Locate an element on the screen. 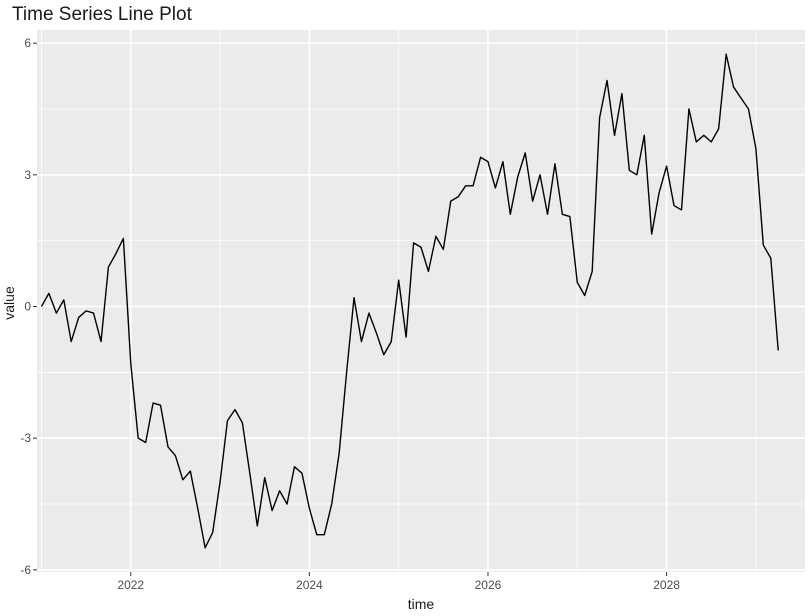  x-tick-label: 2024 is located at coordinates (309, 585).